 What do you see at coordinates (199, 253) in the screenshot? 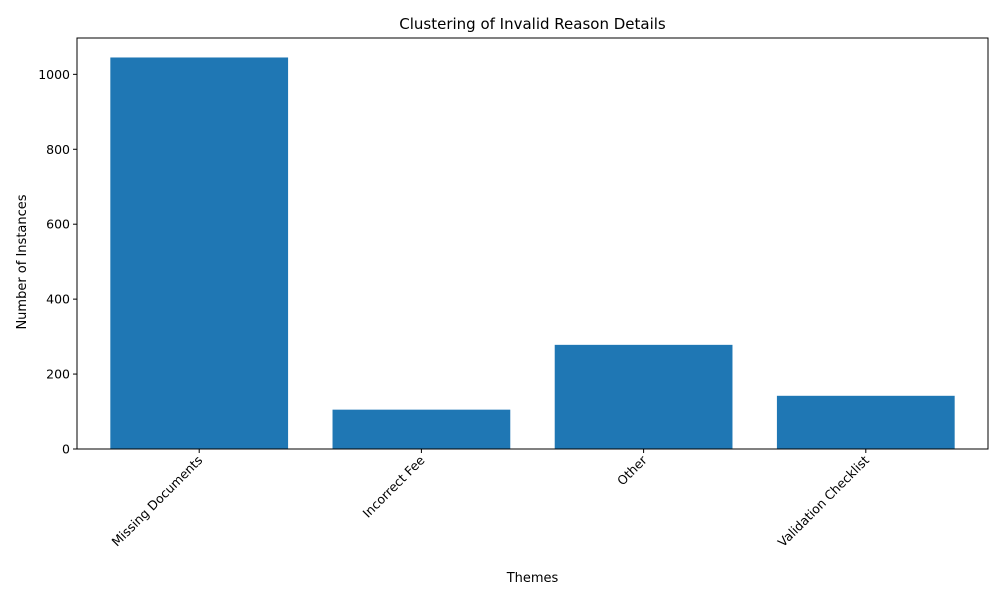
I see `bar-missing-documents` at bounding box center [199, 253].